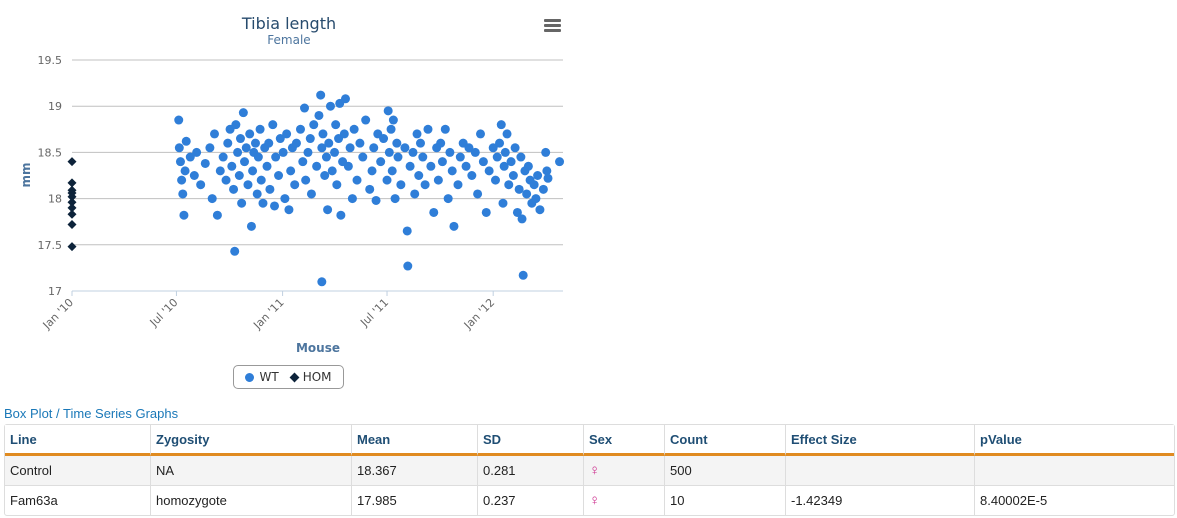 This screenshot has width=1177, height=518. Describe the element at coordinates (250, 377) in the screenshot. I see `circle-marker-icon` at that location.